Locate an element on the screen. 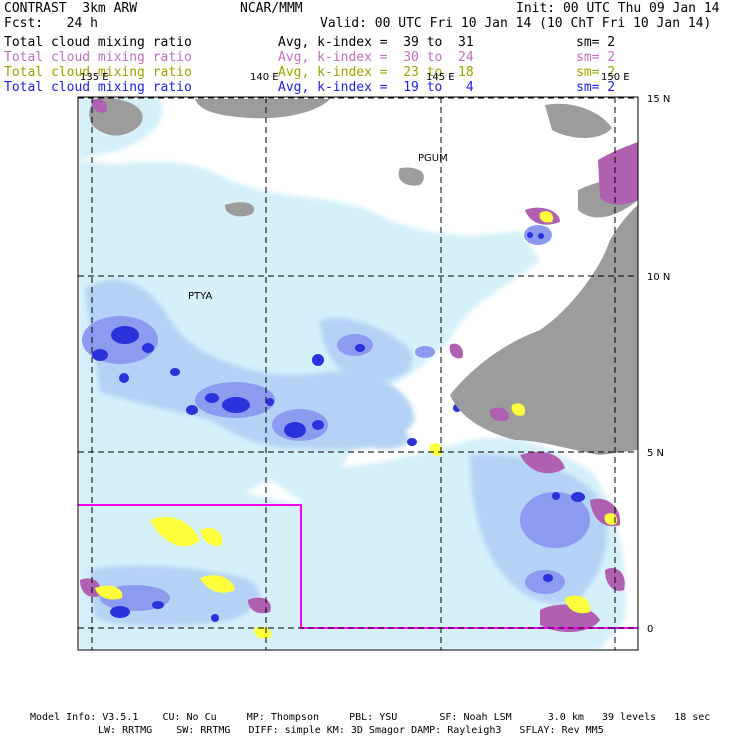 Image resolution: width=740 pixels, height=740 pixels. lon-label-145e: 145 E is located at coordinates (440, 77).